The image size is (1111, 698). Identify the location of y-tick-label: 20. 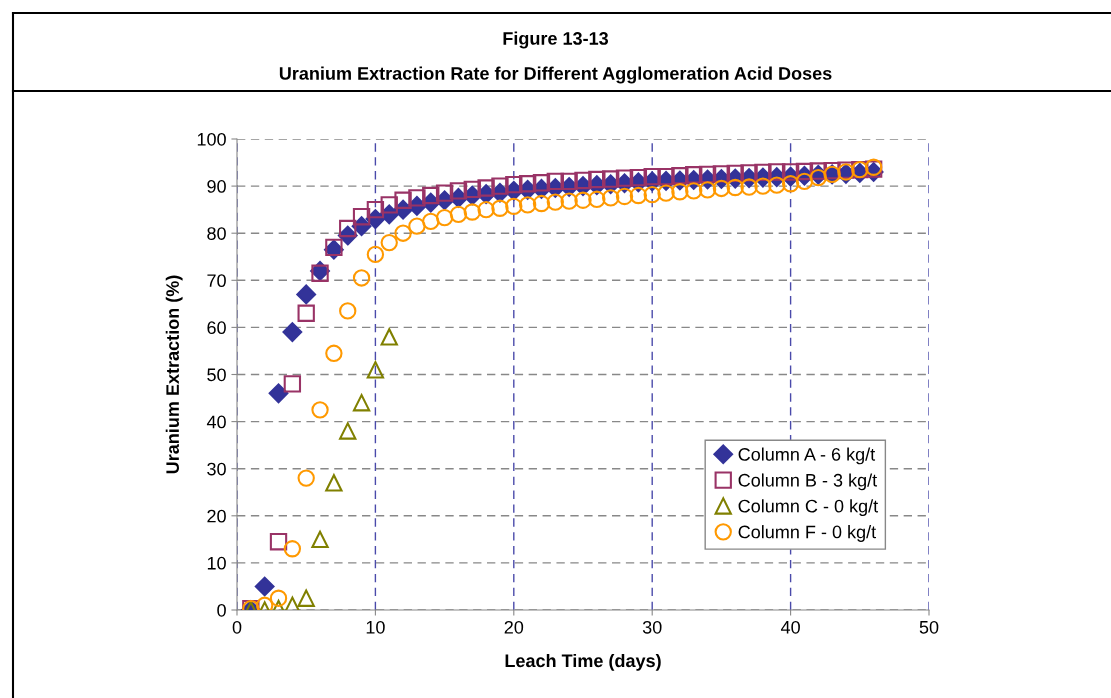
(216, 516).